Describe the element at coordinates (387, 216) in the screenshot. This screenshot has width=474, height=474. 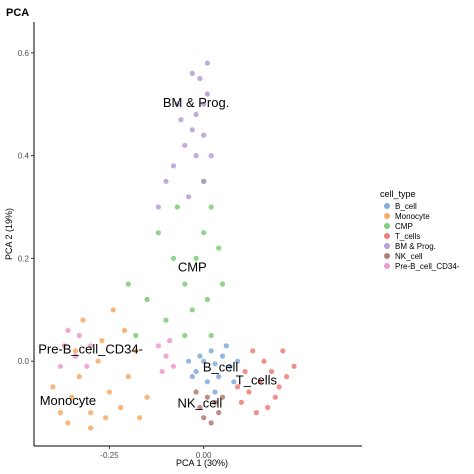
I see `legend-key-monocyte` at that location.